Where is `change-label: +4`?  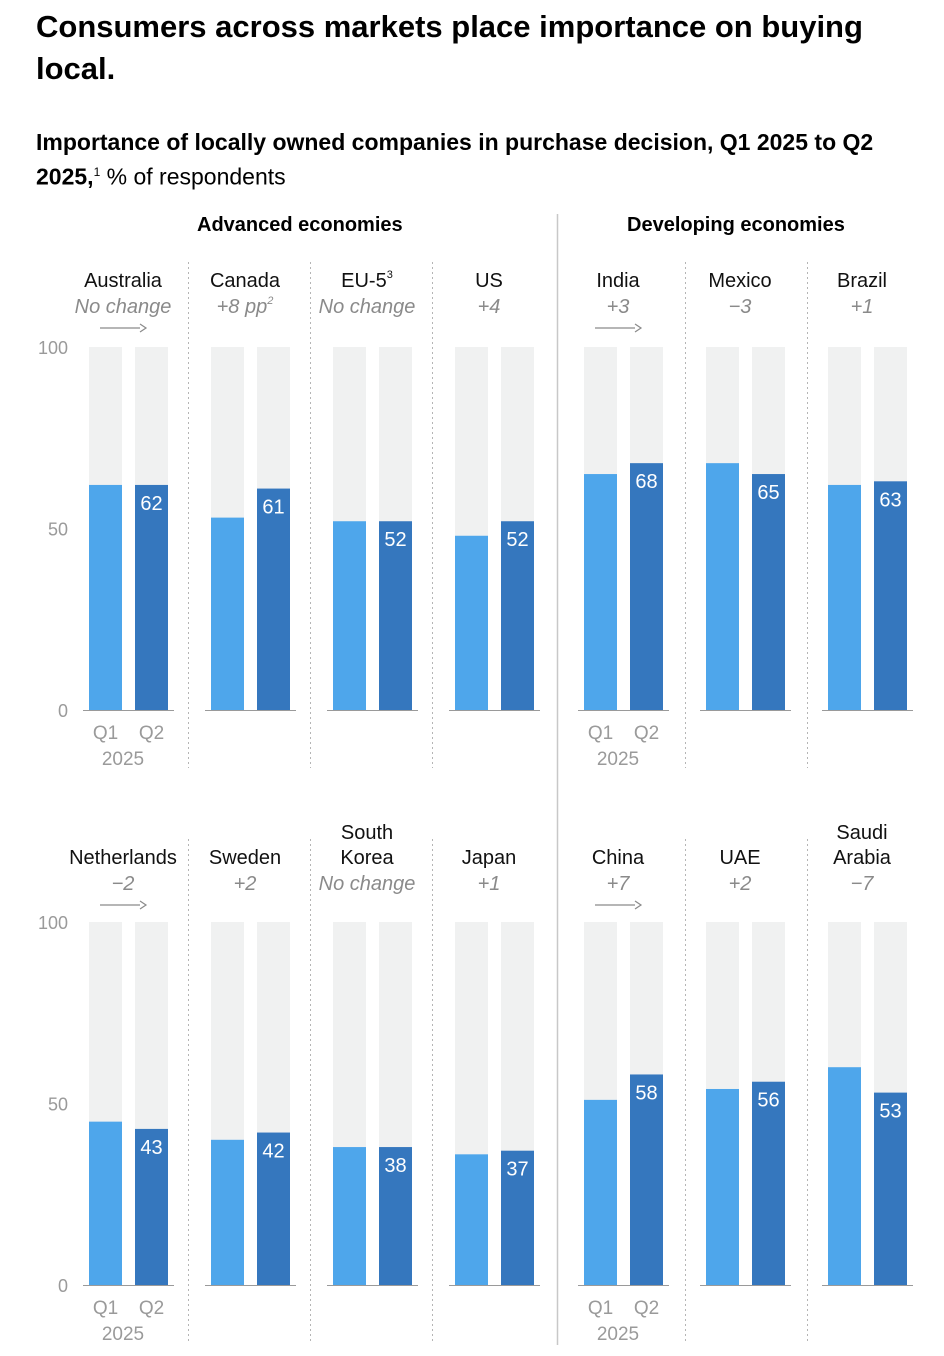
change-label: +4 is located at coordinates (489, 307).